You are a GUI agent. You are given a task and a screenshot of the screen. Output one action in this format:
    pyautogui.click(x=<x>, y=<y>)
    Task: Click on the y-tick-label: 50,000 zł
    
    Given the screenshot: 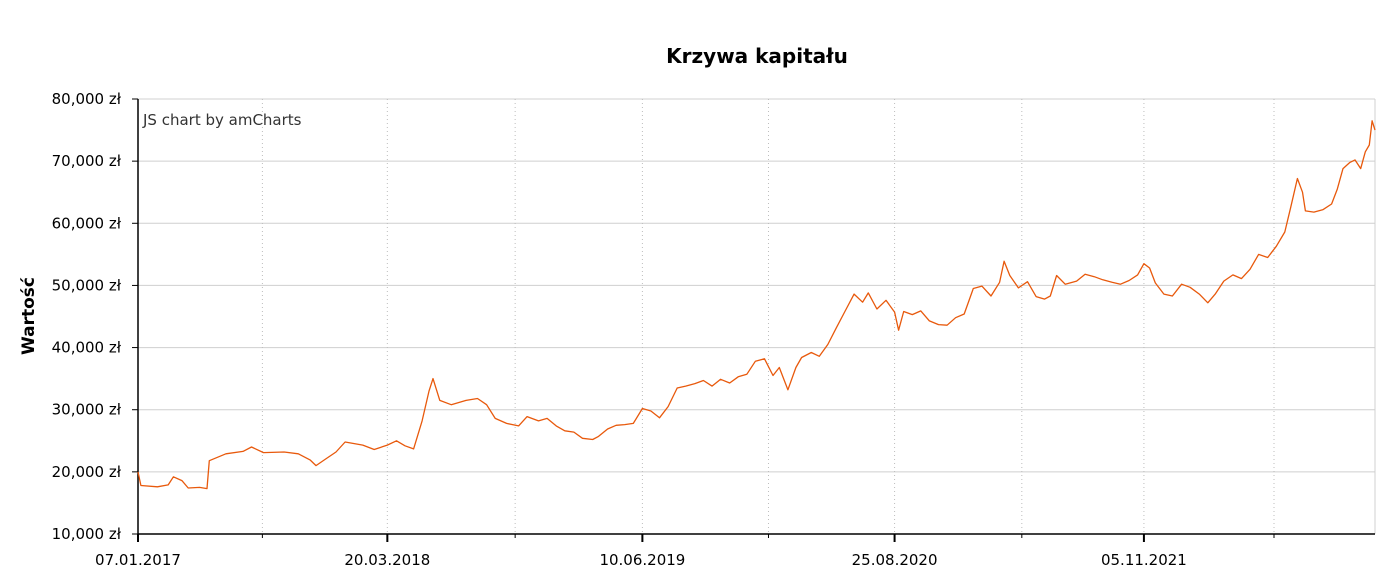 What is the action you would take?
    pyautogui.click(x=87, y=285)
    